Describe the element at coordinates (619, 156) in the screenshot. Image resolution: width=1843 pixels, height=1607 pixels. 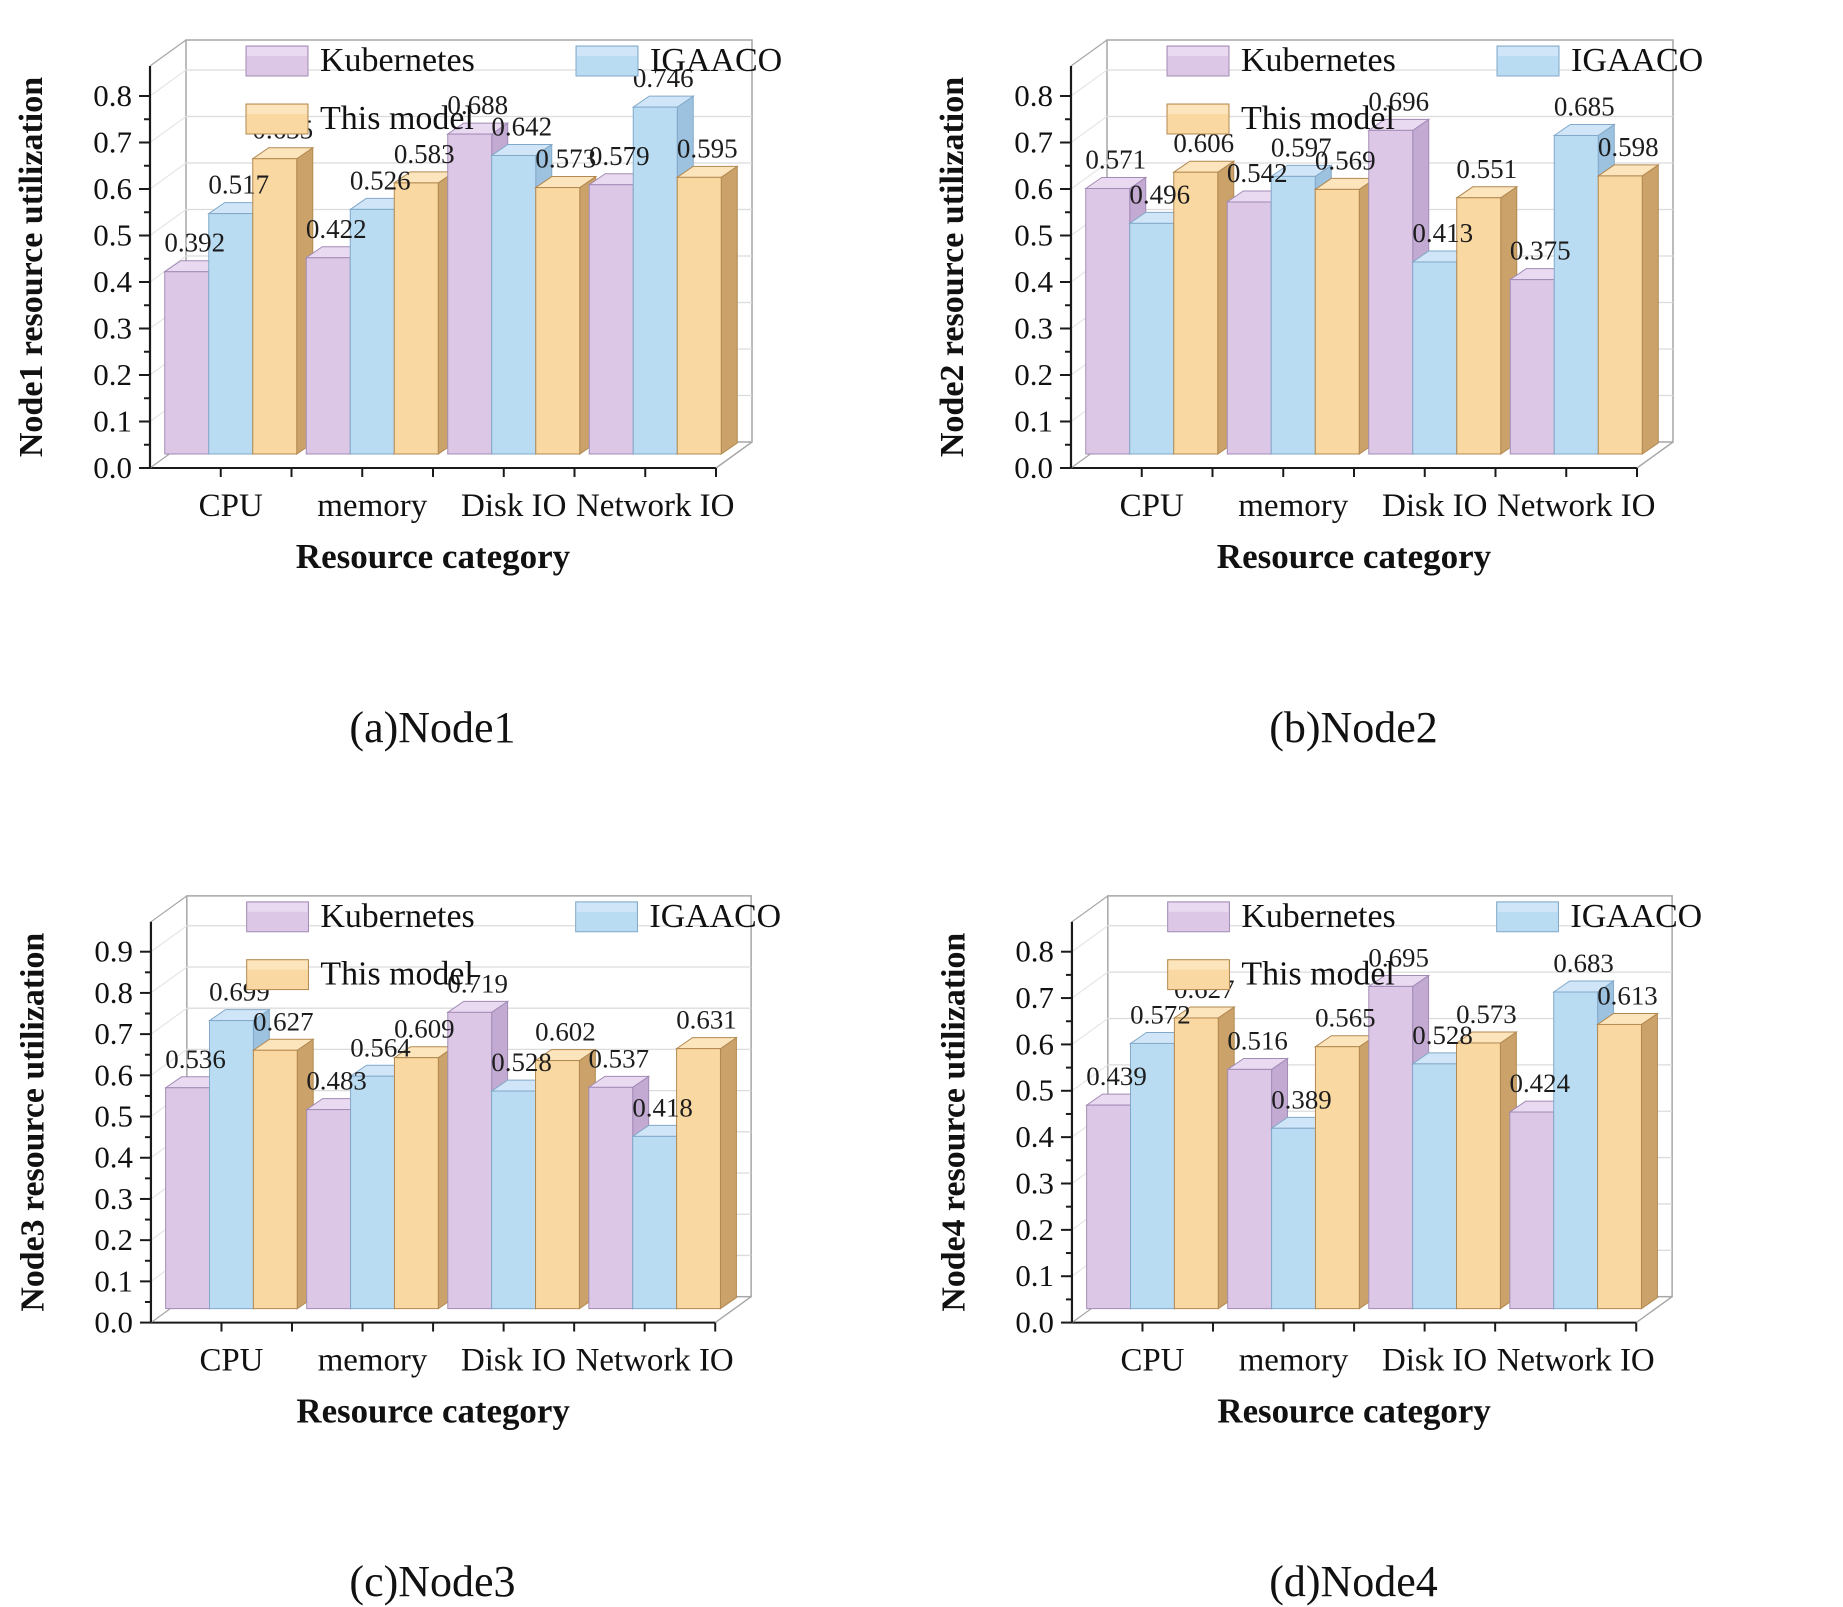
I see `value-label: 0.579` at that location.